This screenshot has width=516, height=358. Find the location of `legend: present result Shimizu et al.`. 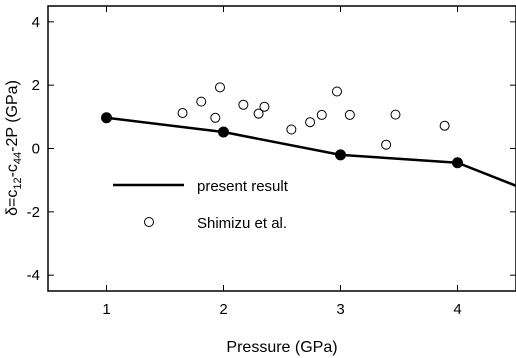

legend: present result Shimizu et al. is located at coordinates (201, 205).